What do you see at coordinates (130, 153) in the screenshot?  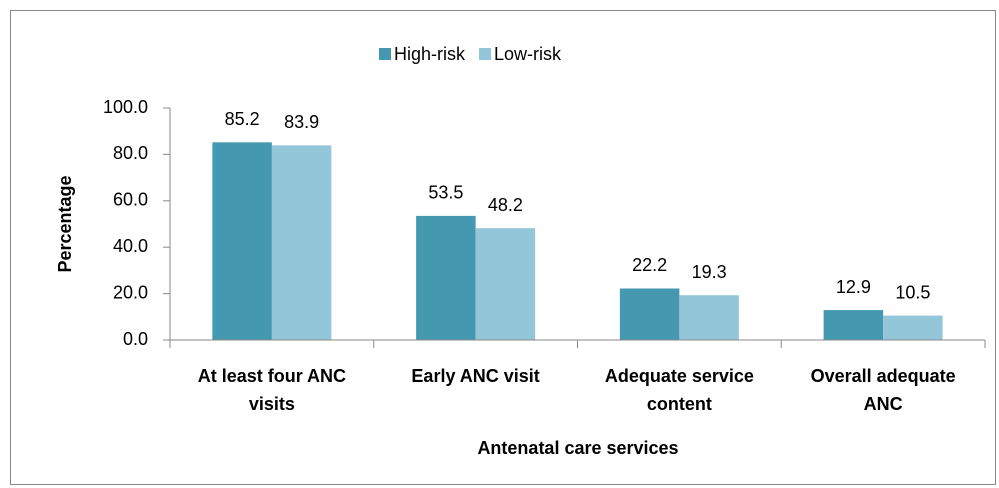 I see `y-tick-label: 80.0` at bounding box center [130, 153].